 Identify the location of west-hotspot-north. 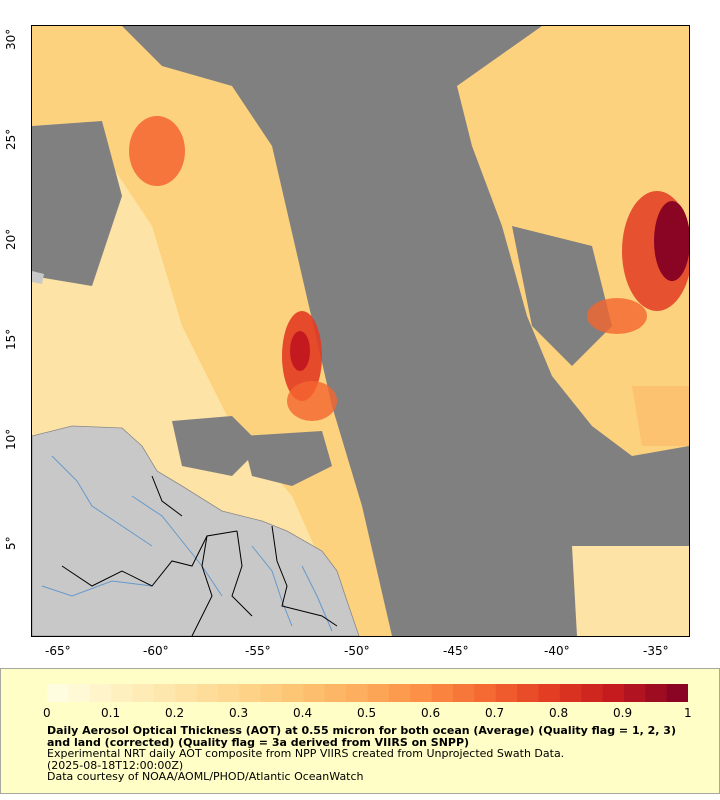
(157, 151).